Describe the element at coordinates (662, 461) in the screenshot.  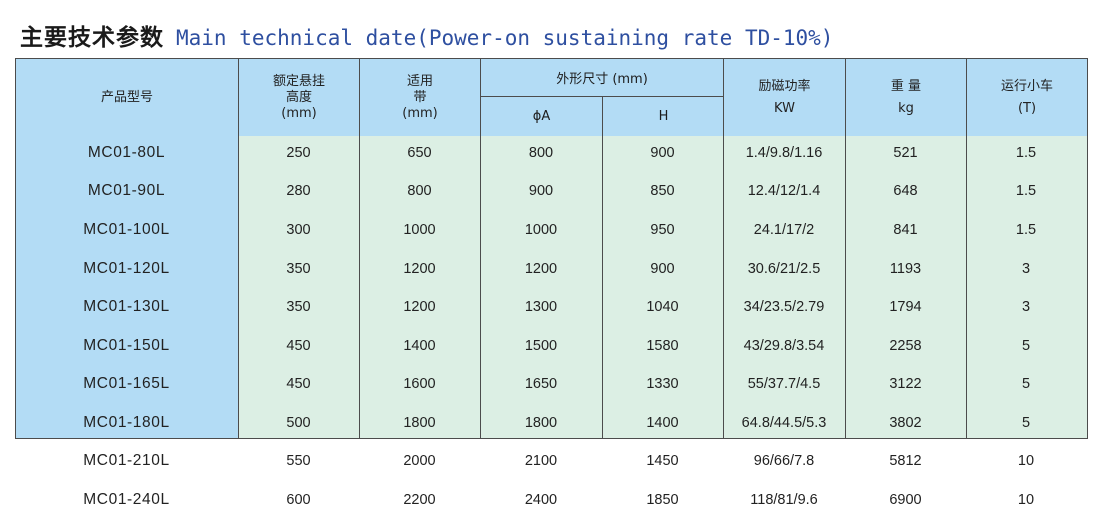
I see `cell-dim-h: 1450` at that location.